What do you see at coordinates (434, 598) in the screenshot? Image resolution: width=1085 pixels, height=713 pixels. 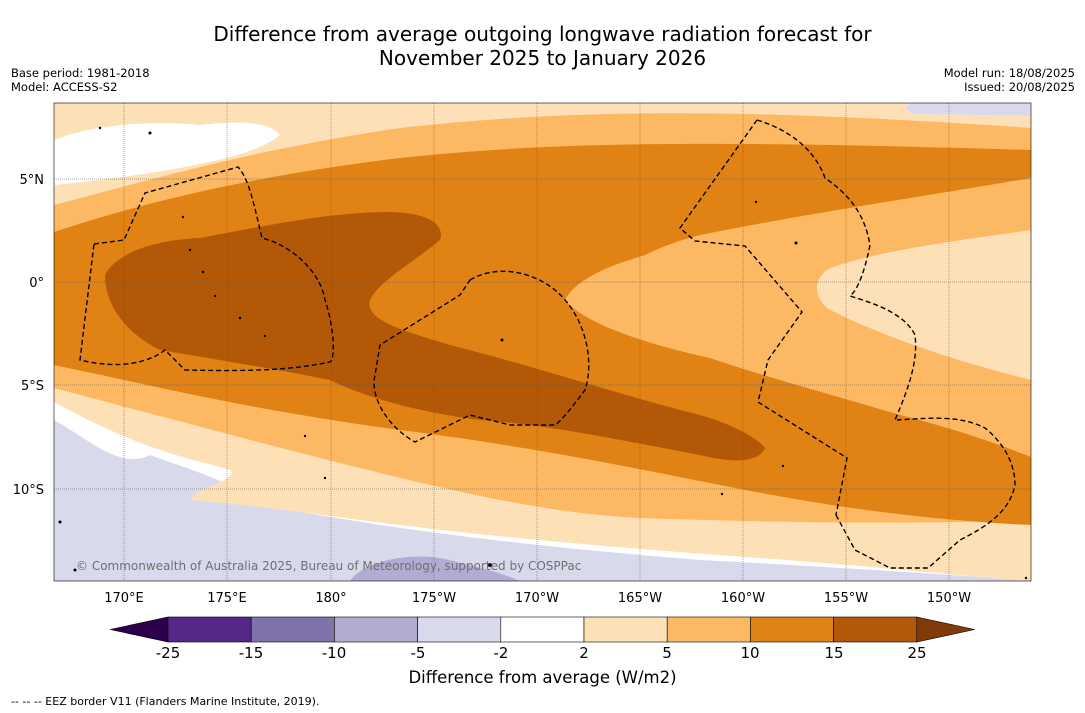 I see `lon-label-175W: 175°W` at bounding box center [434, 598].